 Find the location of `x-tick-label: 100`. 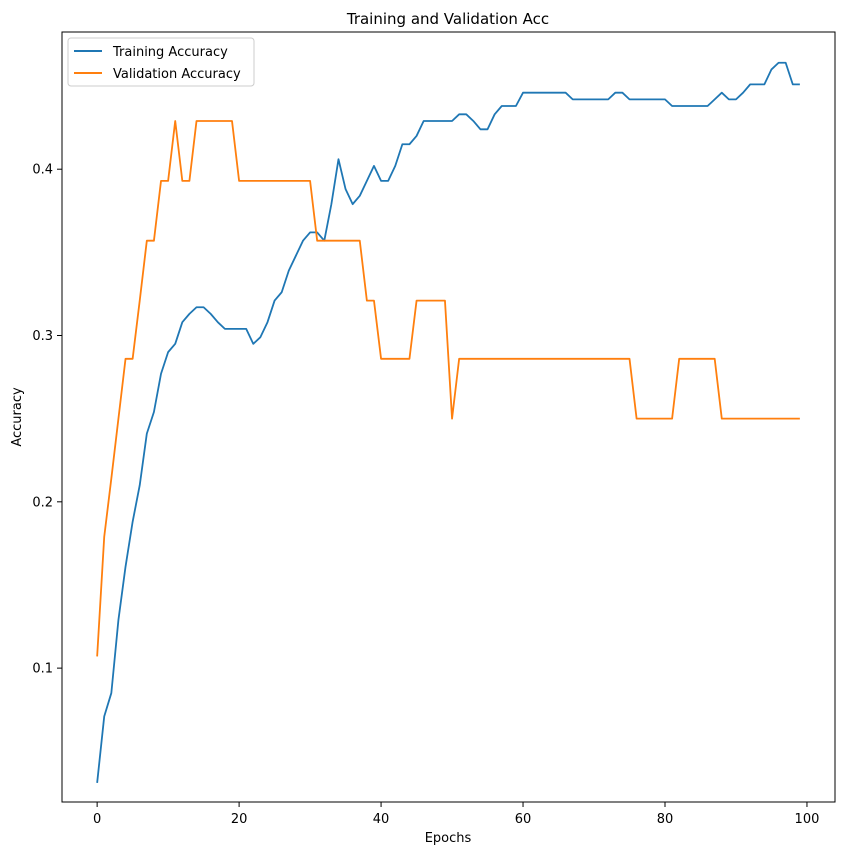

x-tick-label: 100 is located at coordinates (807, 819).